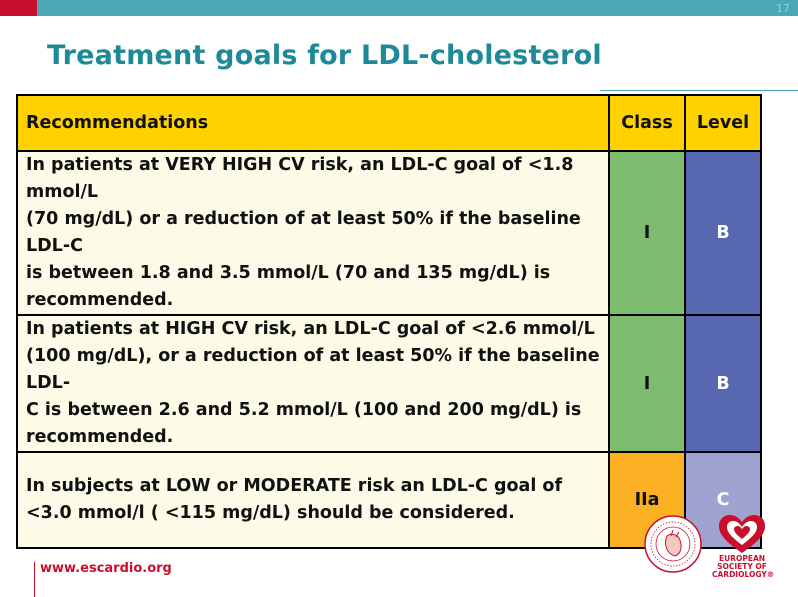  I want to click on footer-divider, so click(34, 579).